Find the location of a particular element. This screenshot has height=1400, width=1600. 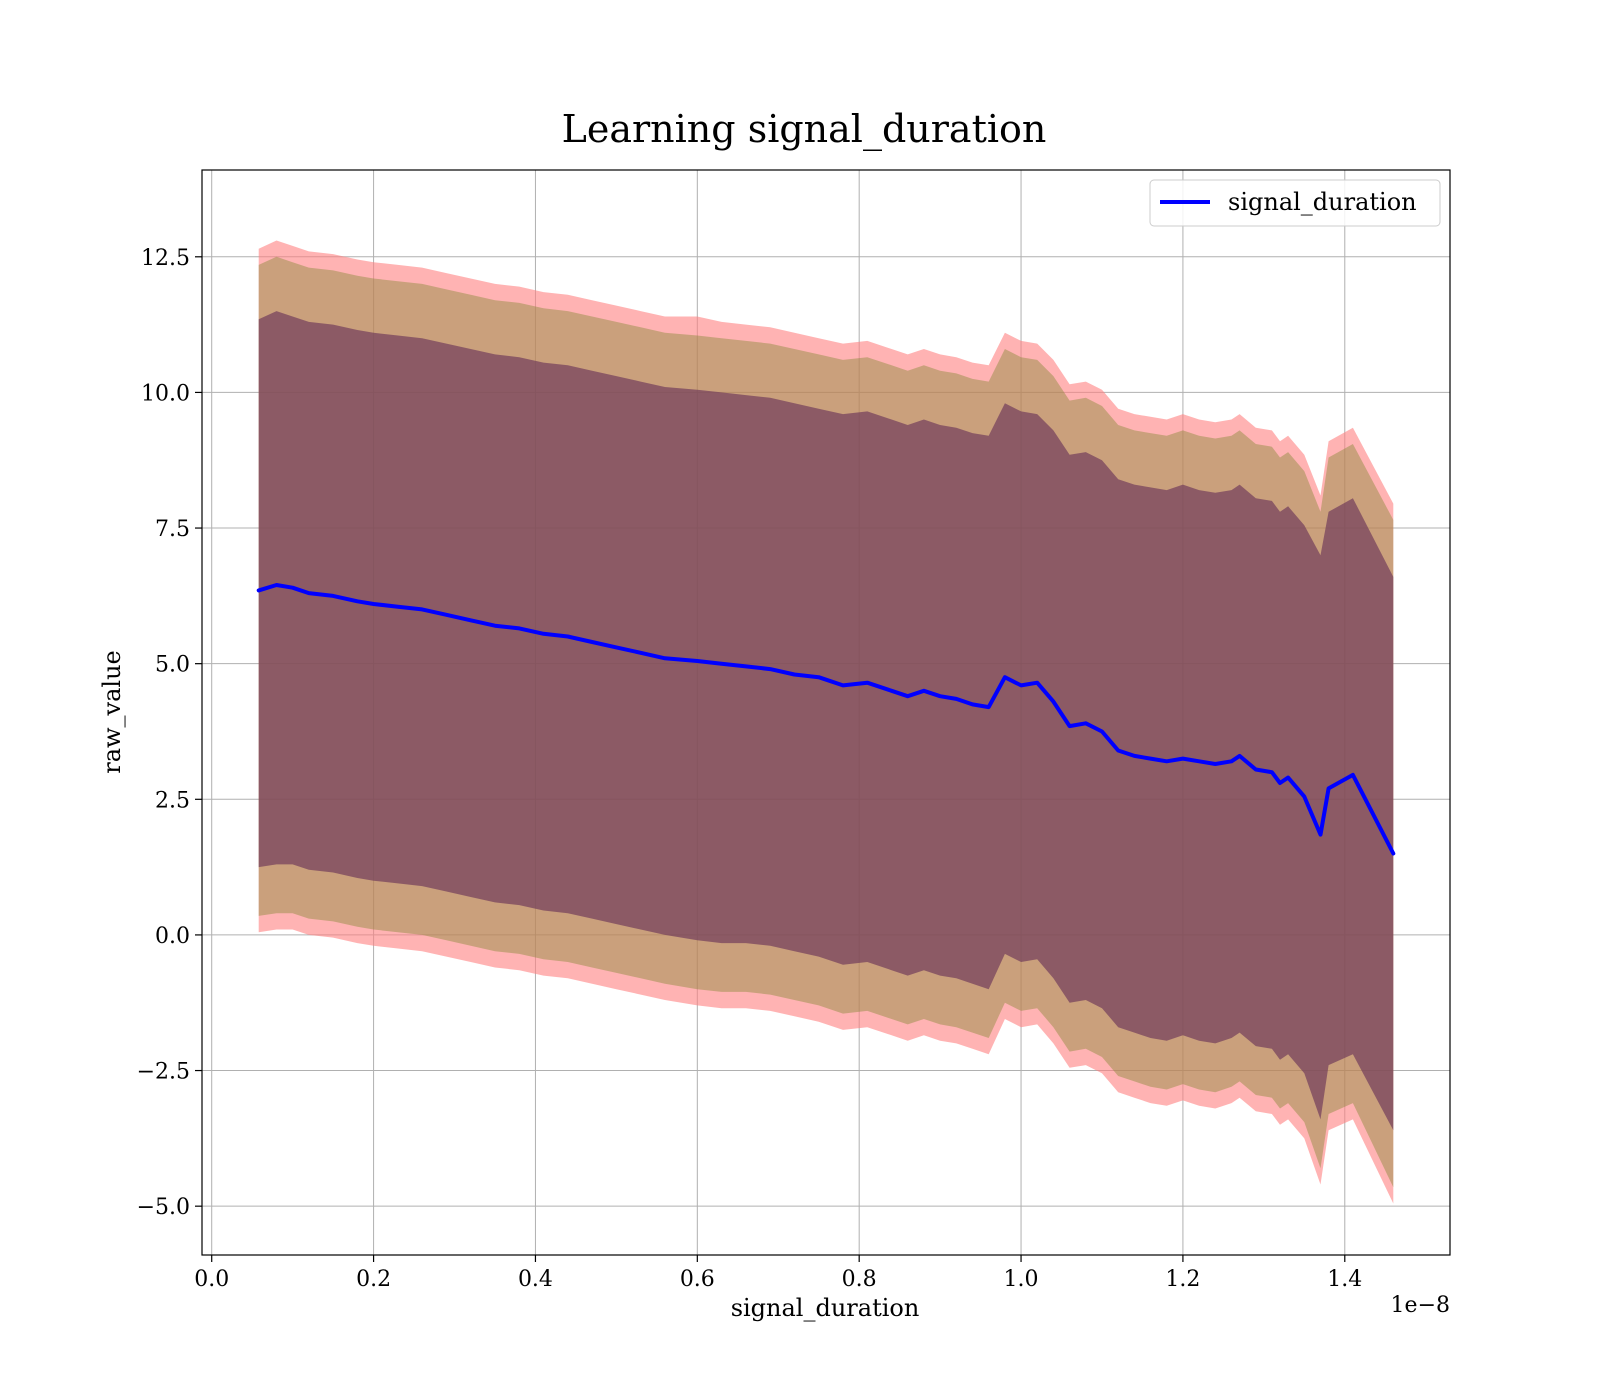

x-tick-label: 1.4 is located at coordinates (1344, 1279).